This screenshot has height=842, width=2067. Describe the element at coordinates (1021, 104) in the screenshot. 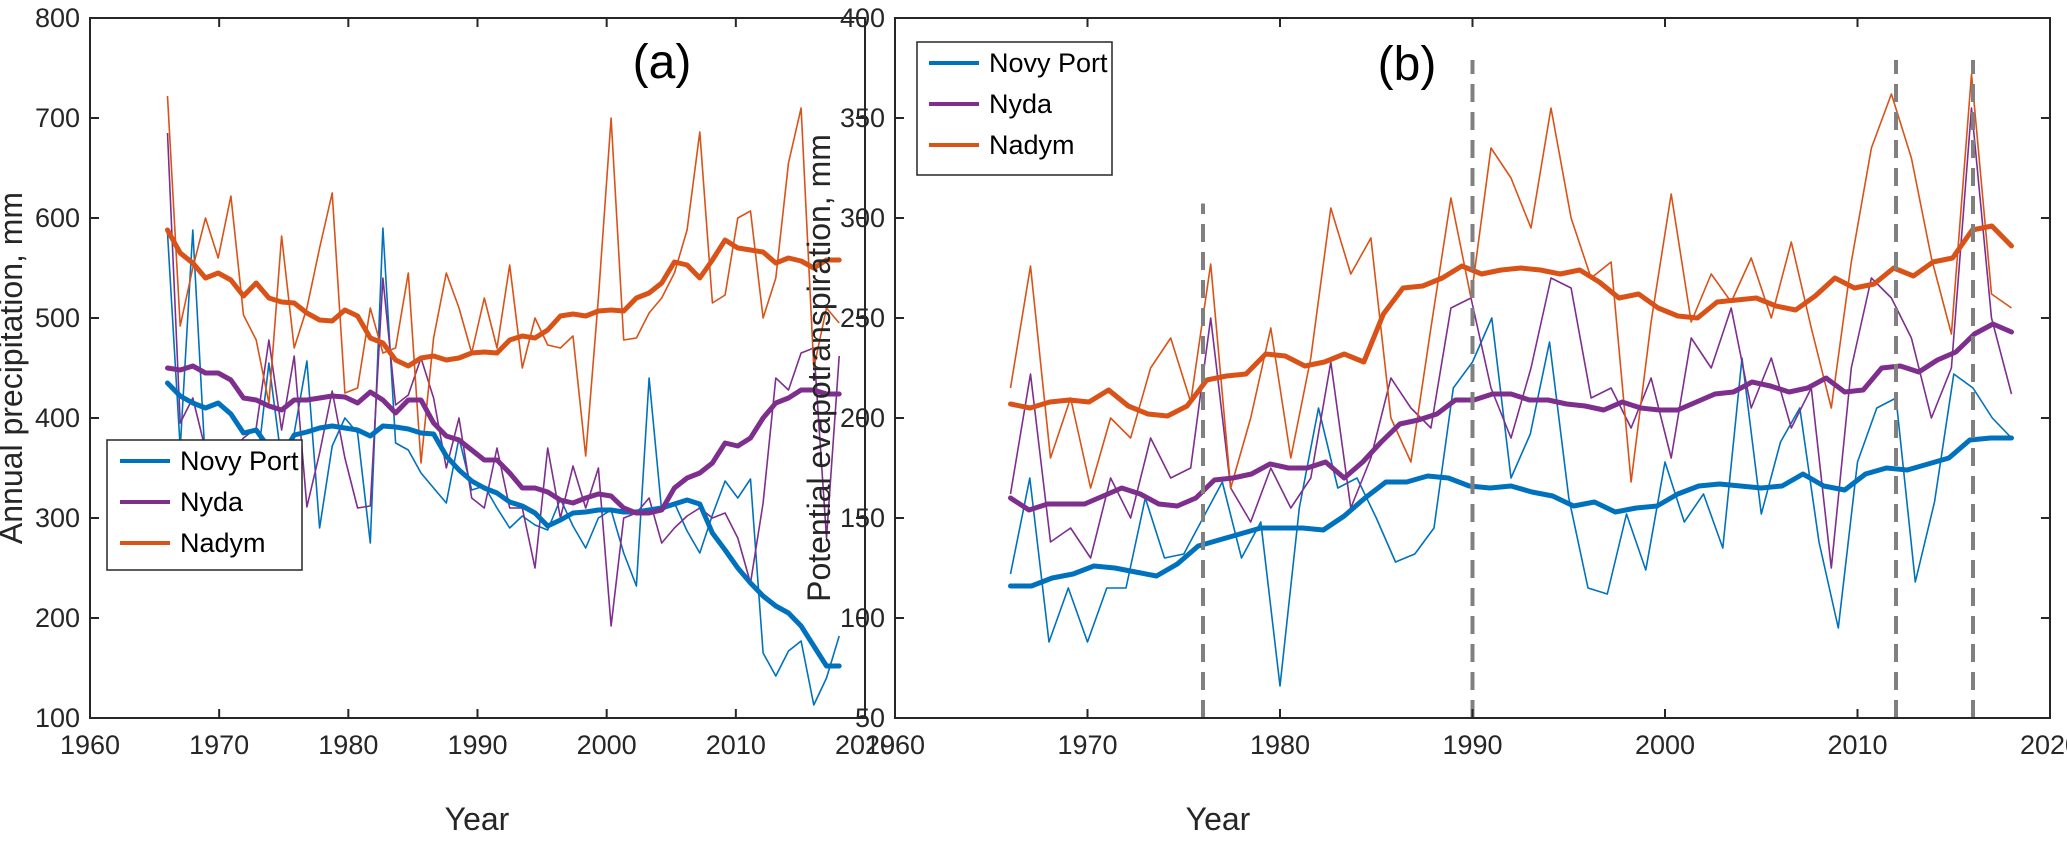

I see `panel-b-legend-nyda: Nyda` at that location.